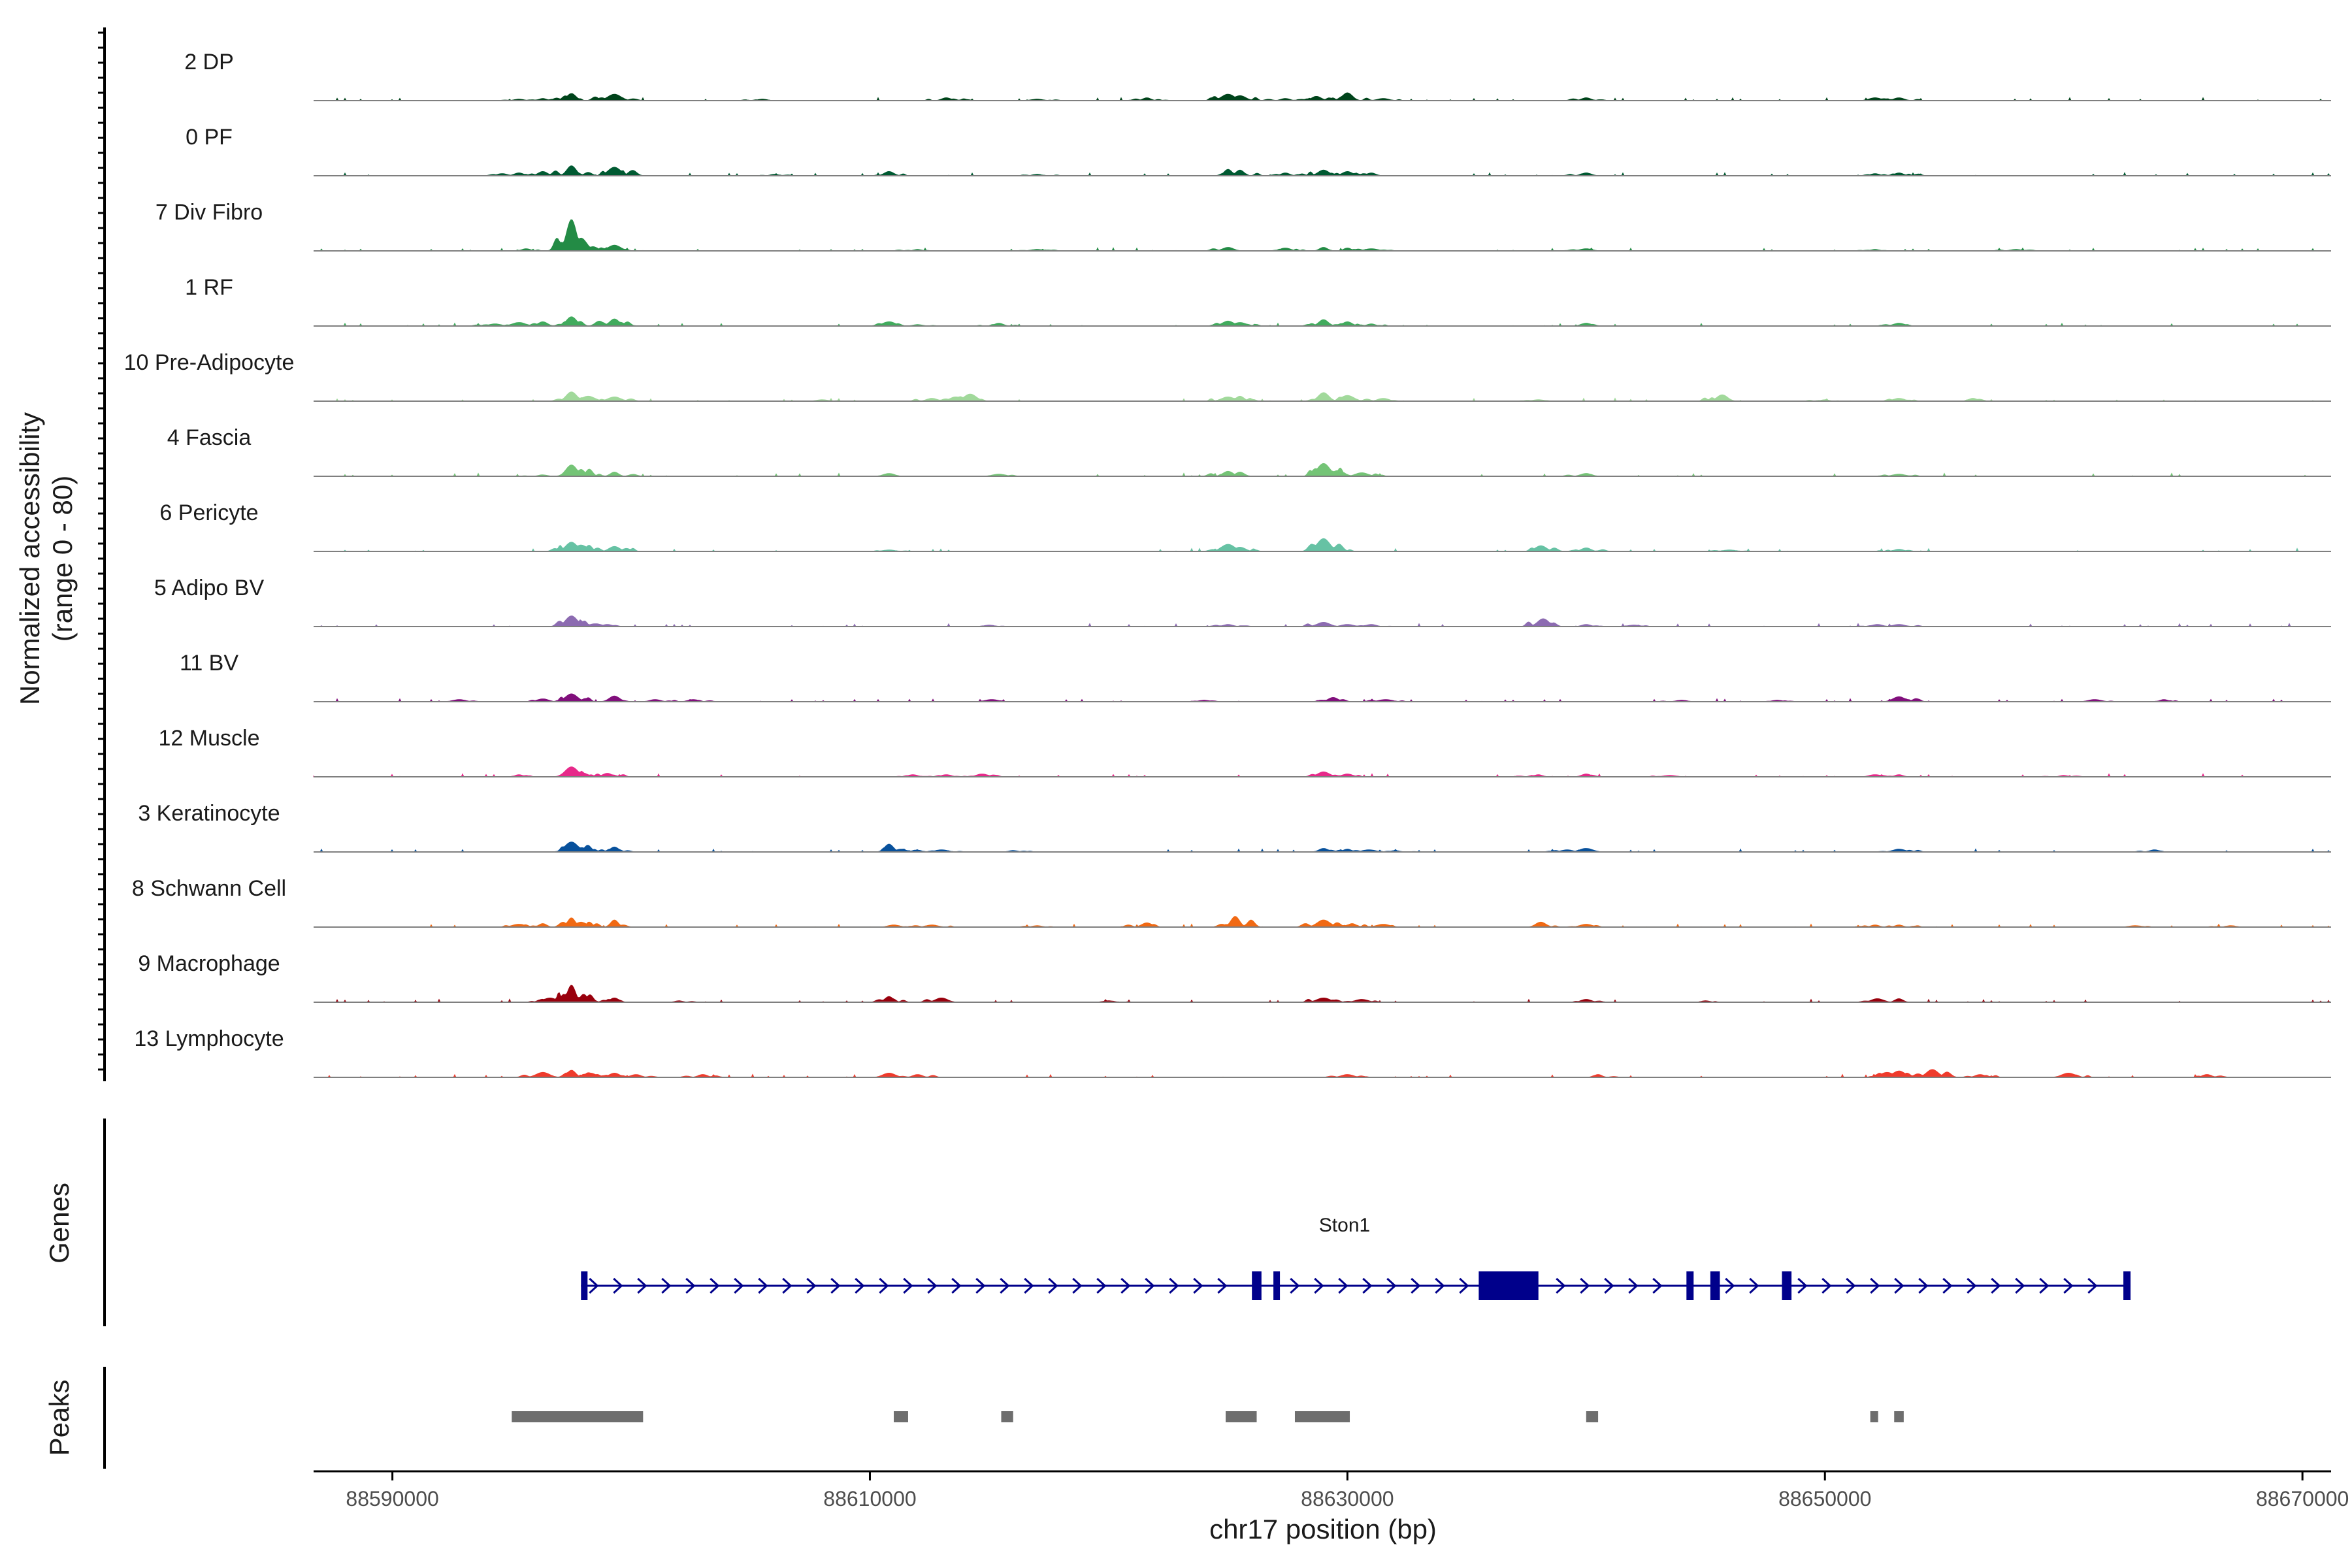 The image size is (2352, 1568). Describe the element at coordinates (1234, 977) in the screenshot. I see `coverage-track: 9 Macrophage` at that location.